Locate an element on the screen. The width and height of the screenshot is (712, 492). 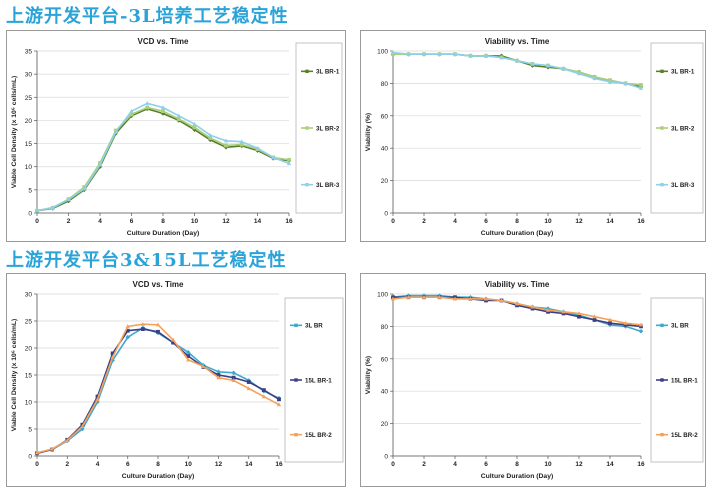
y-tick-label: 5 is located at coordinates (30, 430).